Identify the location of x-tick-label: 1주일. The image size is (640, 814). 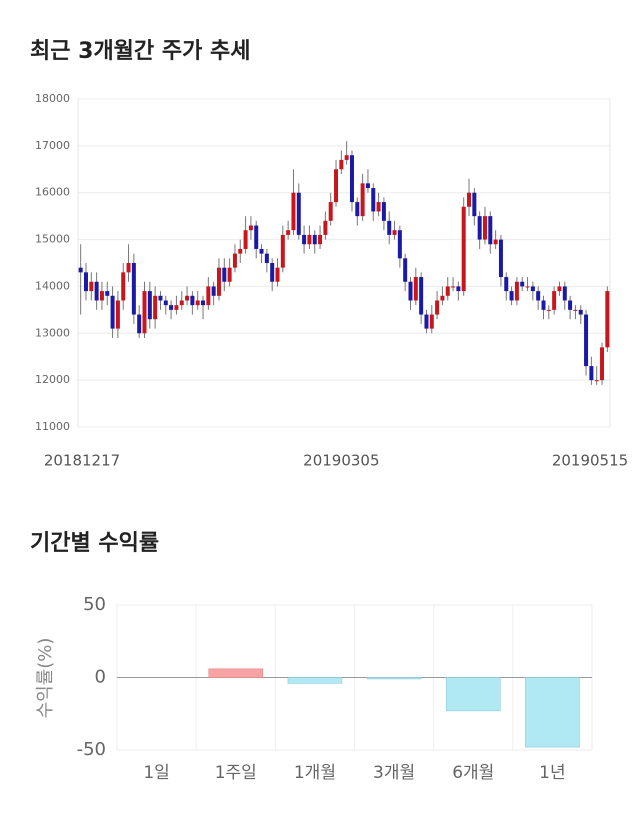
(236, 773).